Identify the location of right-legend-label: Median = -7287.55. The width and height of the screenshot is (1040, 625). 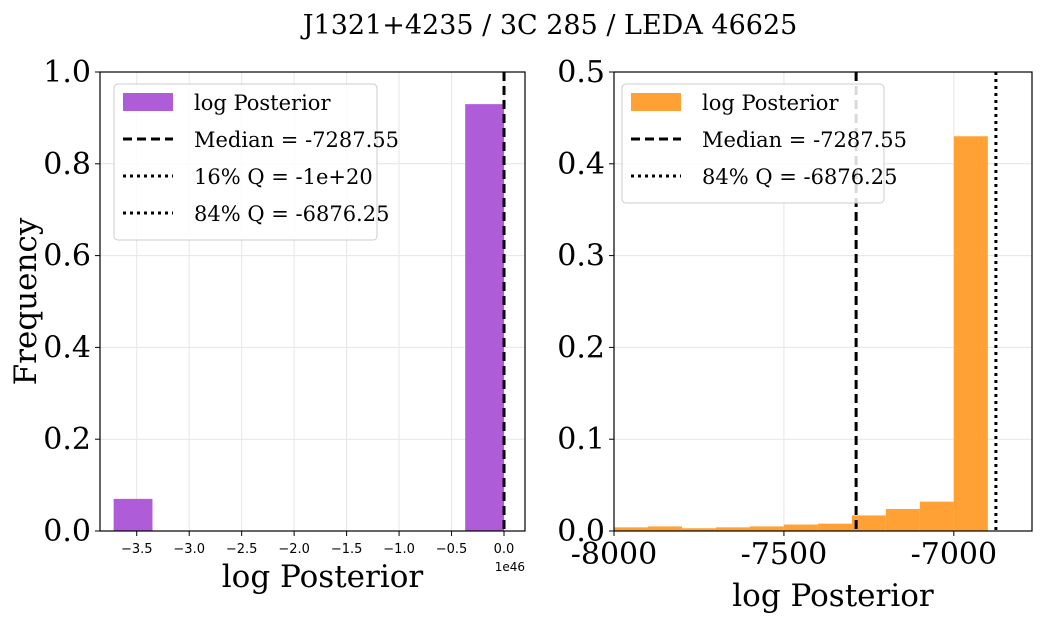
(804, 140).